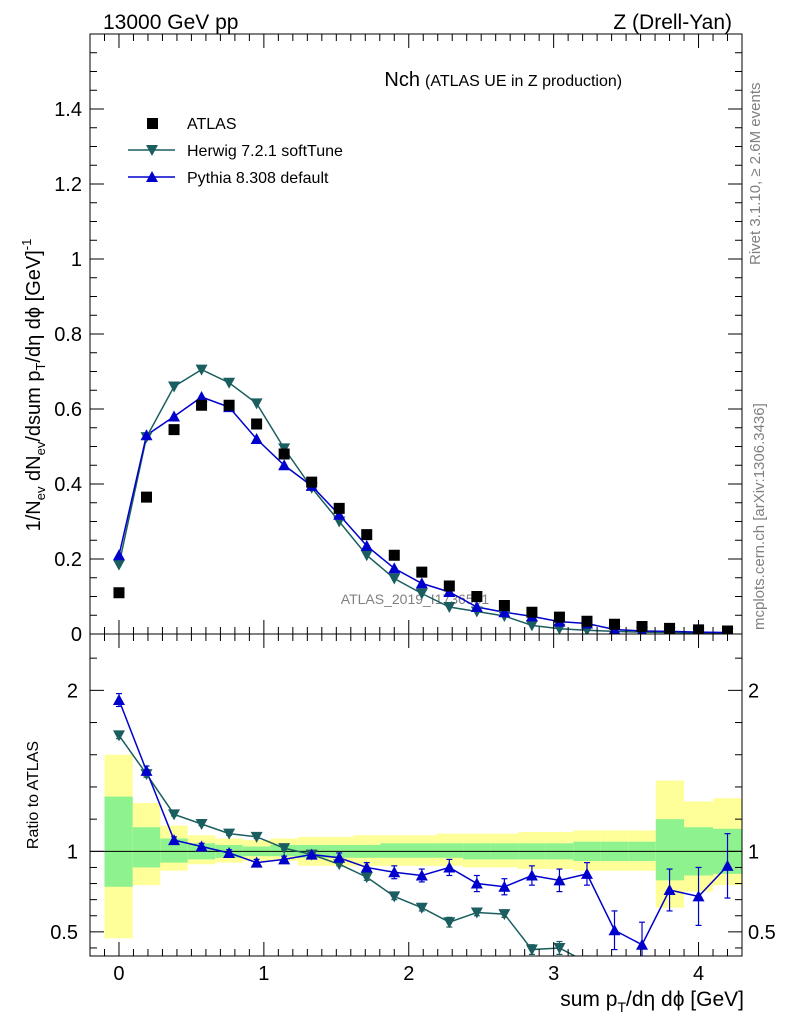  I want to click on ratio-y-tick-label-left: 1, so click(72, 852).